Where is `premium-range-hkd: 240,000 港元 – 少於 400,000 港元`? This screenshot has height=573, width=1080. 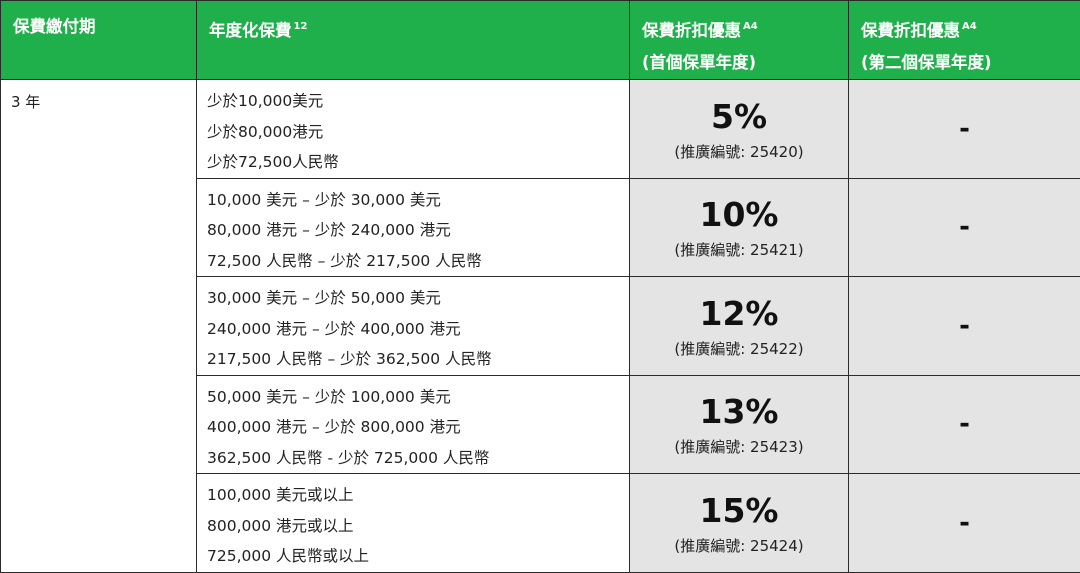
premium-range-hkd: 240,000 港元 – 少於 400,000 港元 is located at coordinates (413, 329).